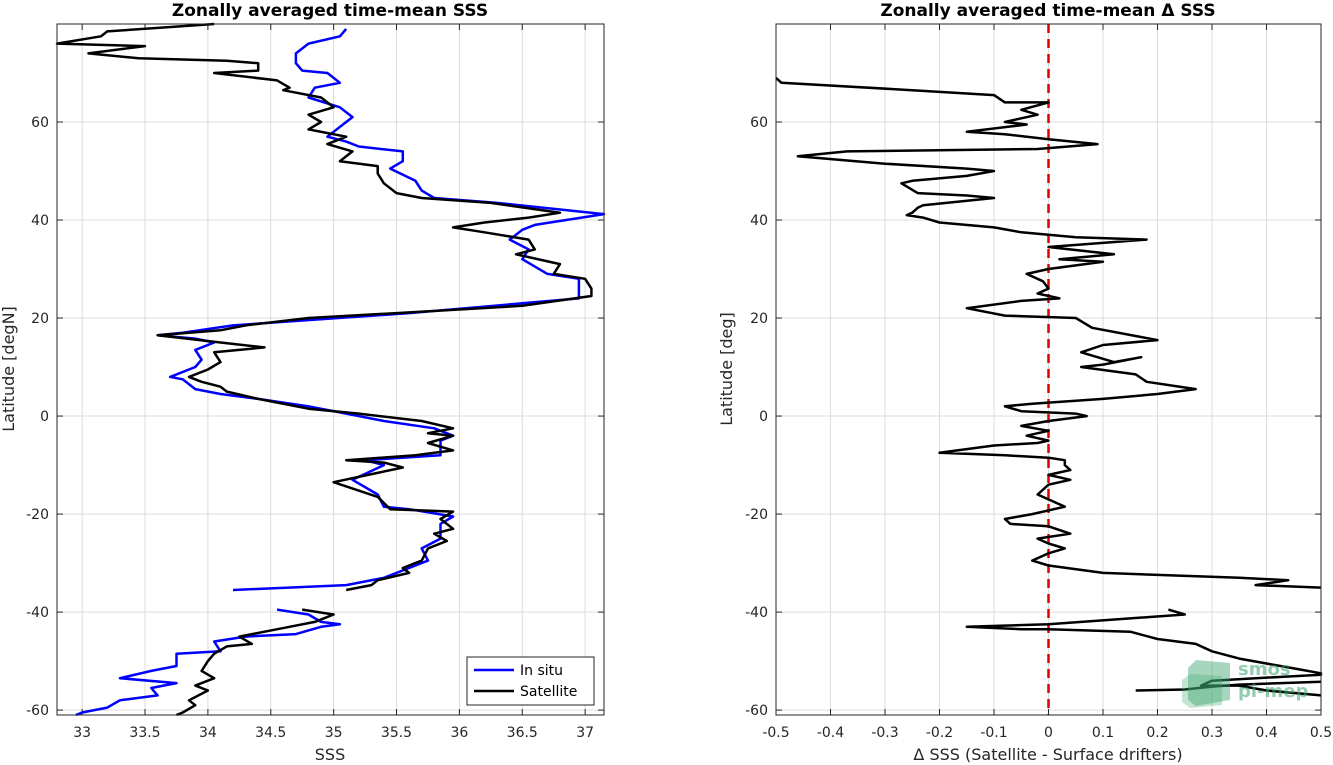  What do you see at coordinates (830, 733) in the screenshot?
I see `delta-sss-x-tick-label: -0.4` at bounding box center [830, 733].